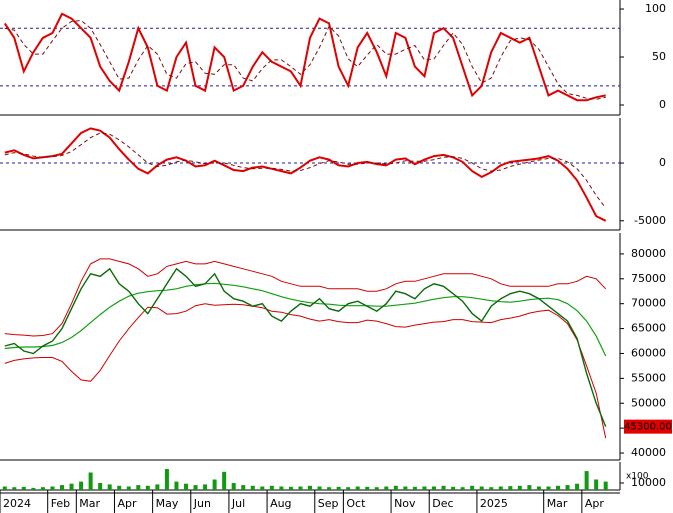 This screenshot has width=673, height=513. I want to click on x-tick-label: Dec, so click(442, 503).